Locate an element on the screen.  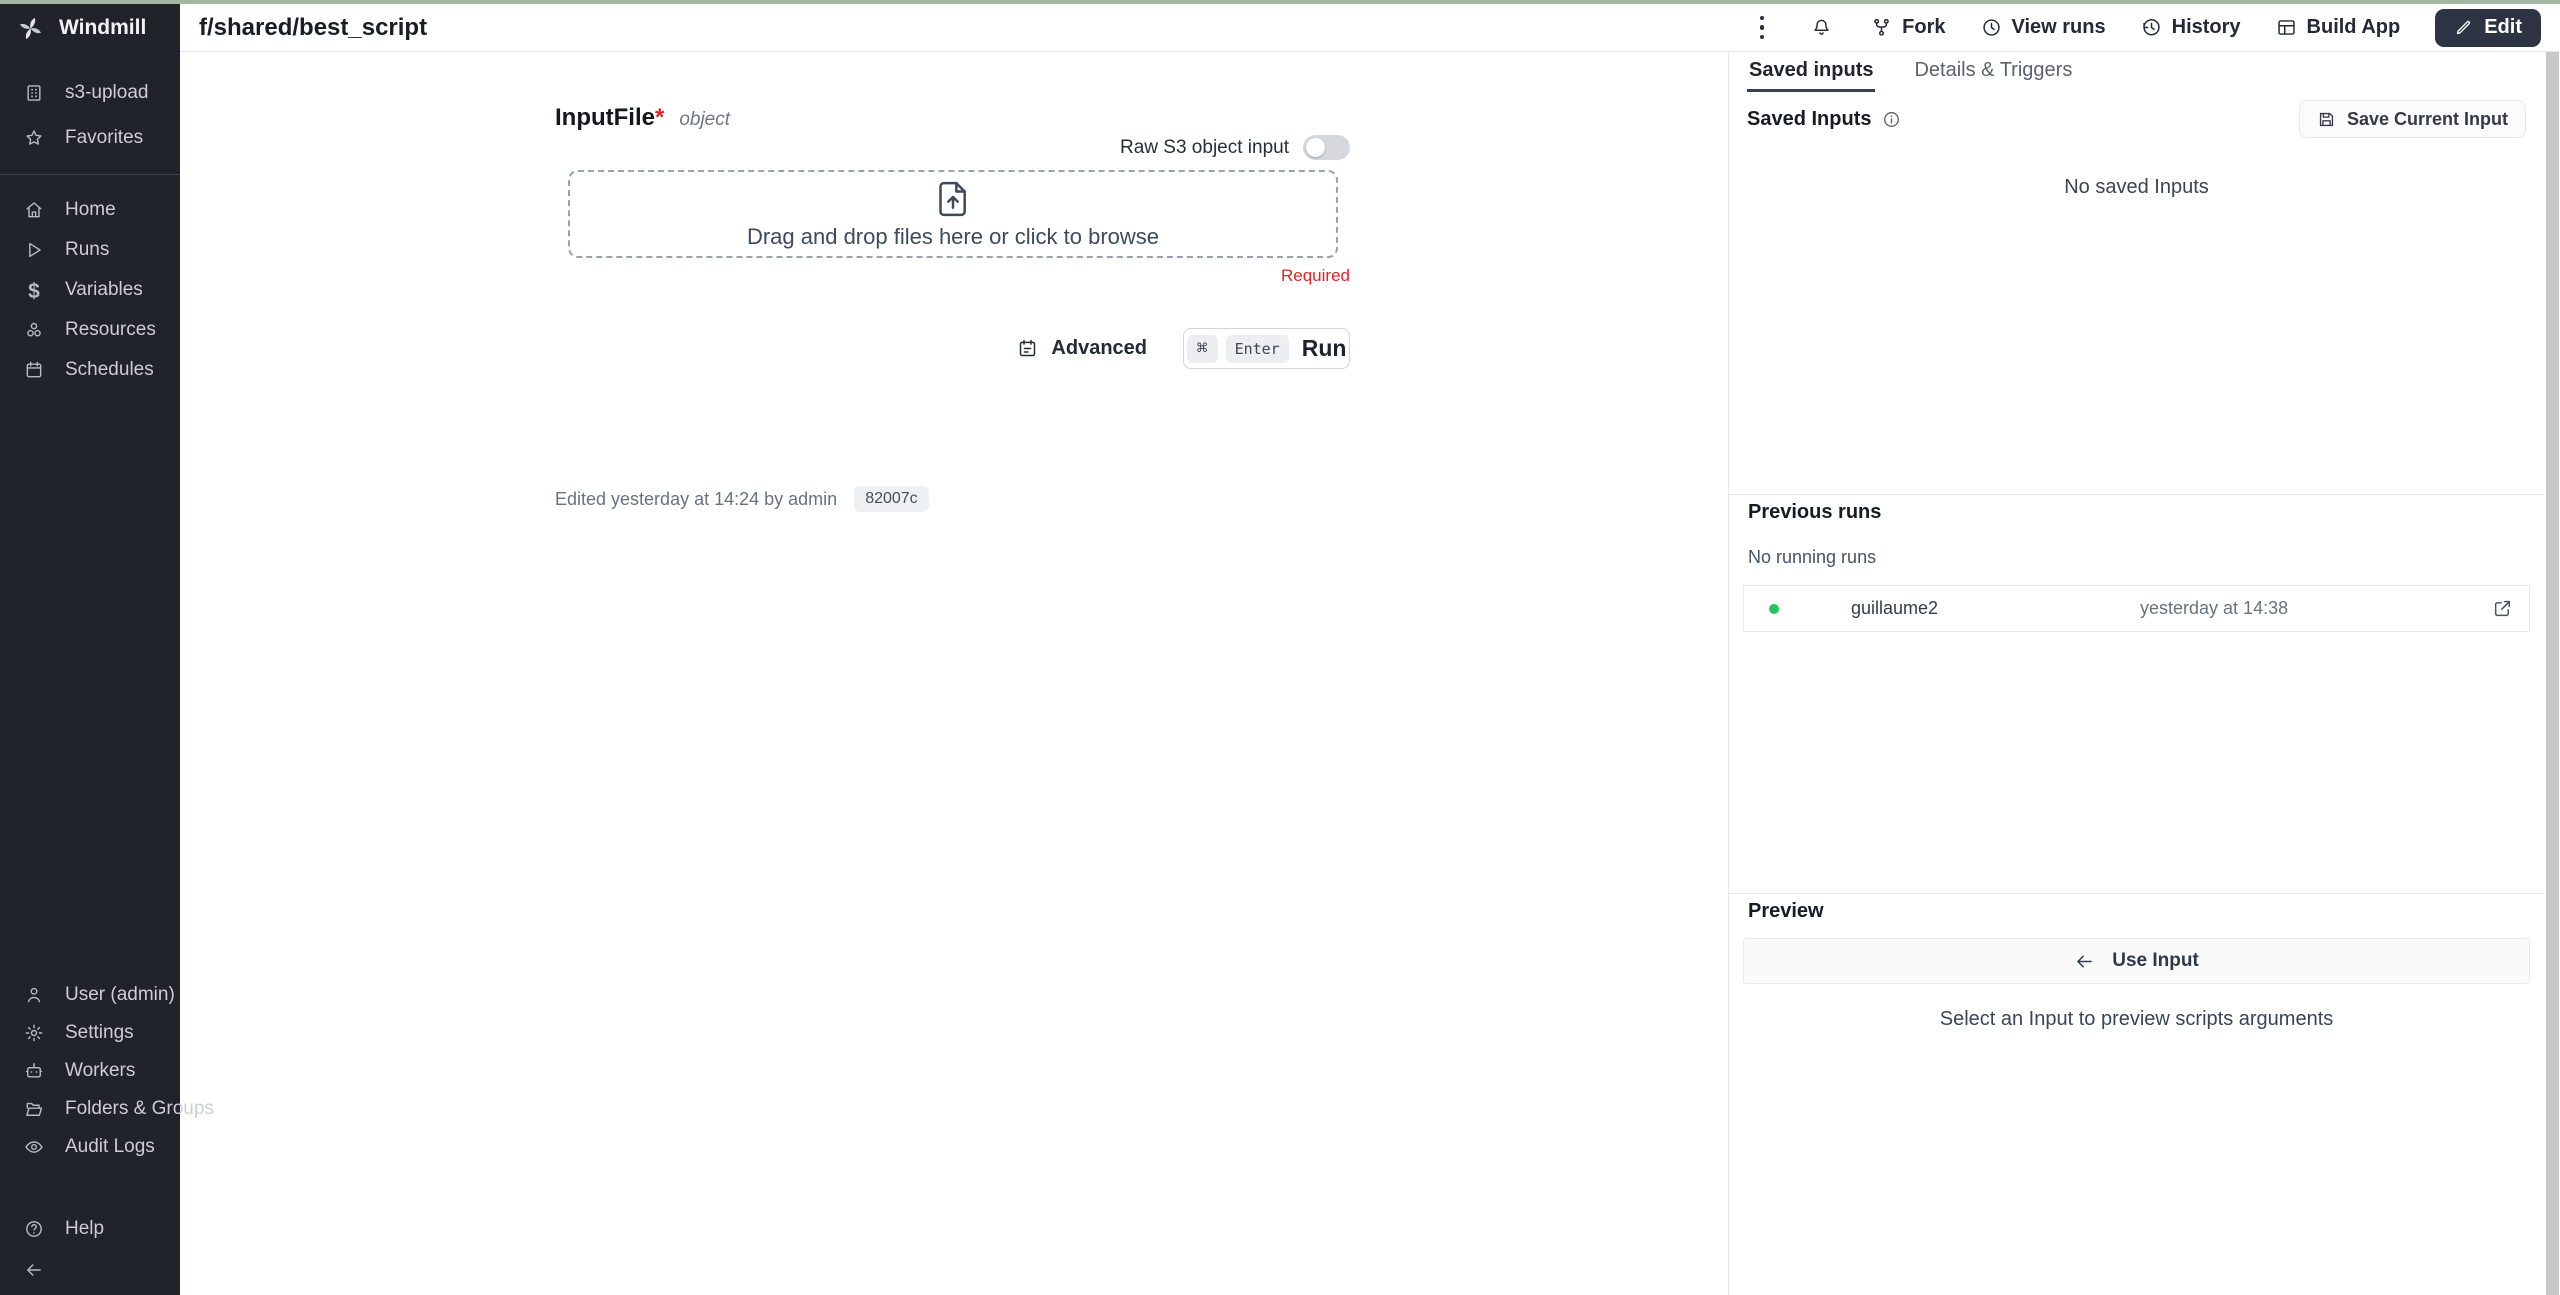
build-app-label: Build App is located at coordinates (2353, 27).